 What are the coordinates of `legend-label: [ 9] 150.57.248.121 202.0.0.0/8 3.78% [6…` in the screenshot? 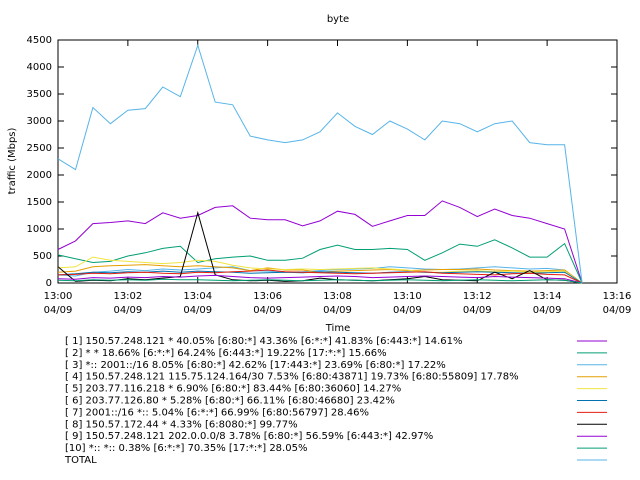 It's located at (249, 436).